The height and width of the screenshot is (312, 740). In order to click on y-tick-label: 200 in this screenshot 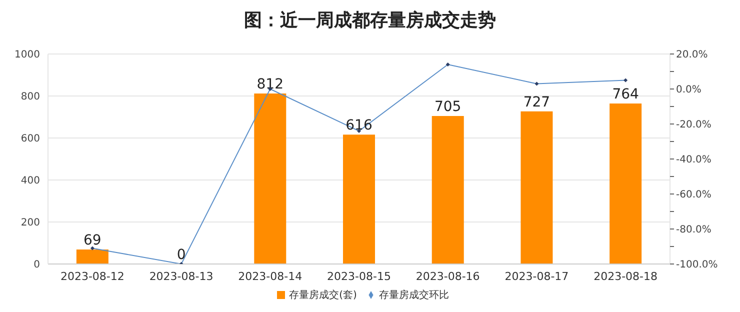, I will do `click(30, 223)`.